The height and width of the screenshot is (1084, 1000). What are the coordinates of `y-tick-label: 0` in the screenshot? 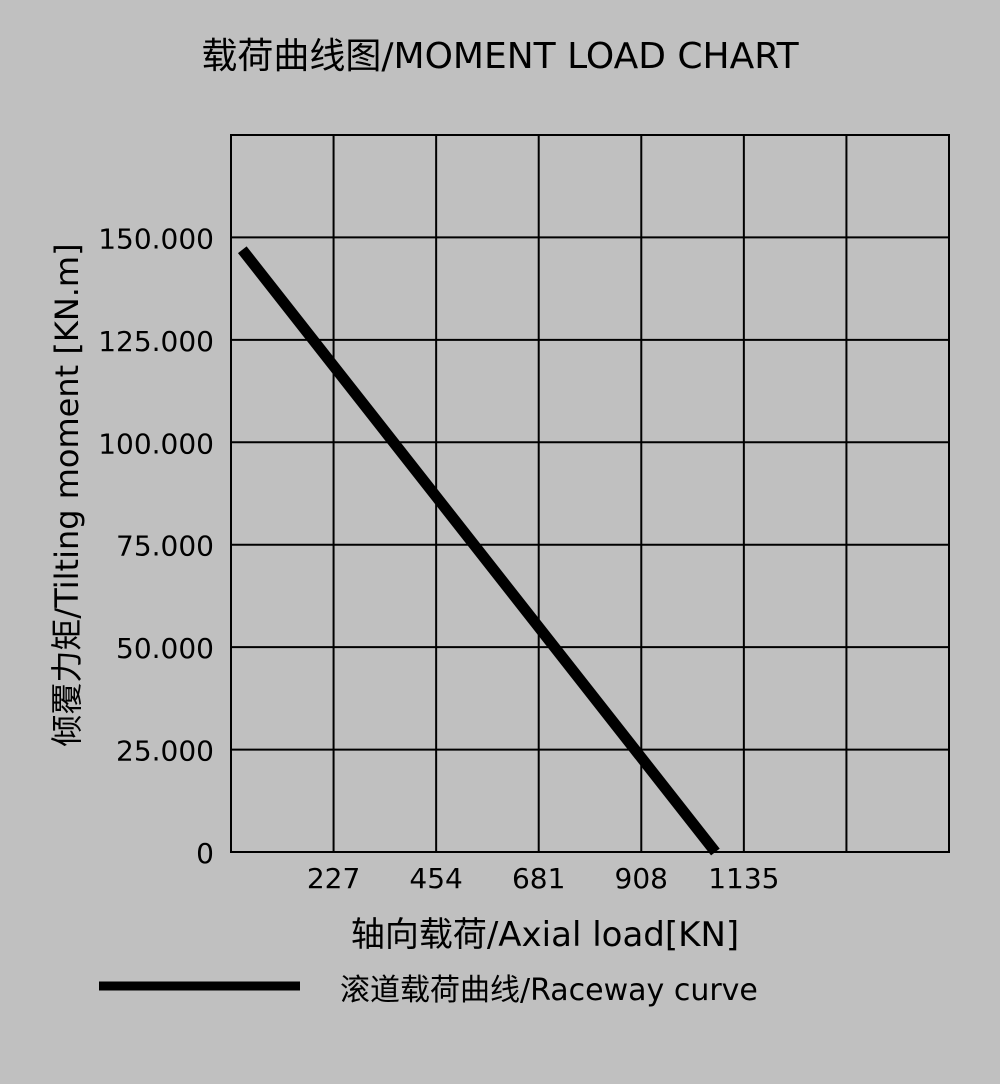 It's located at (205, 853).